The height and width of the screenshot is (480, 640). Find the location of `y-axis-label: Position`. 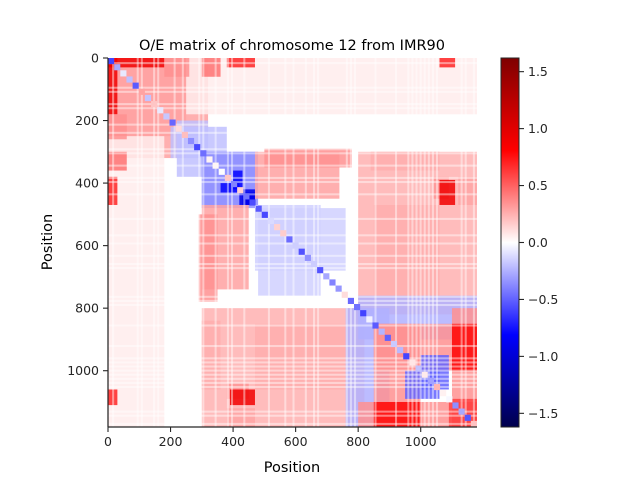

y-axis-label: Position is located at coordinates (48, 242).